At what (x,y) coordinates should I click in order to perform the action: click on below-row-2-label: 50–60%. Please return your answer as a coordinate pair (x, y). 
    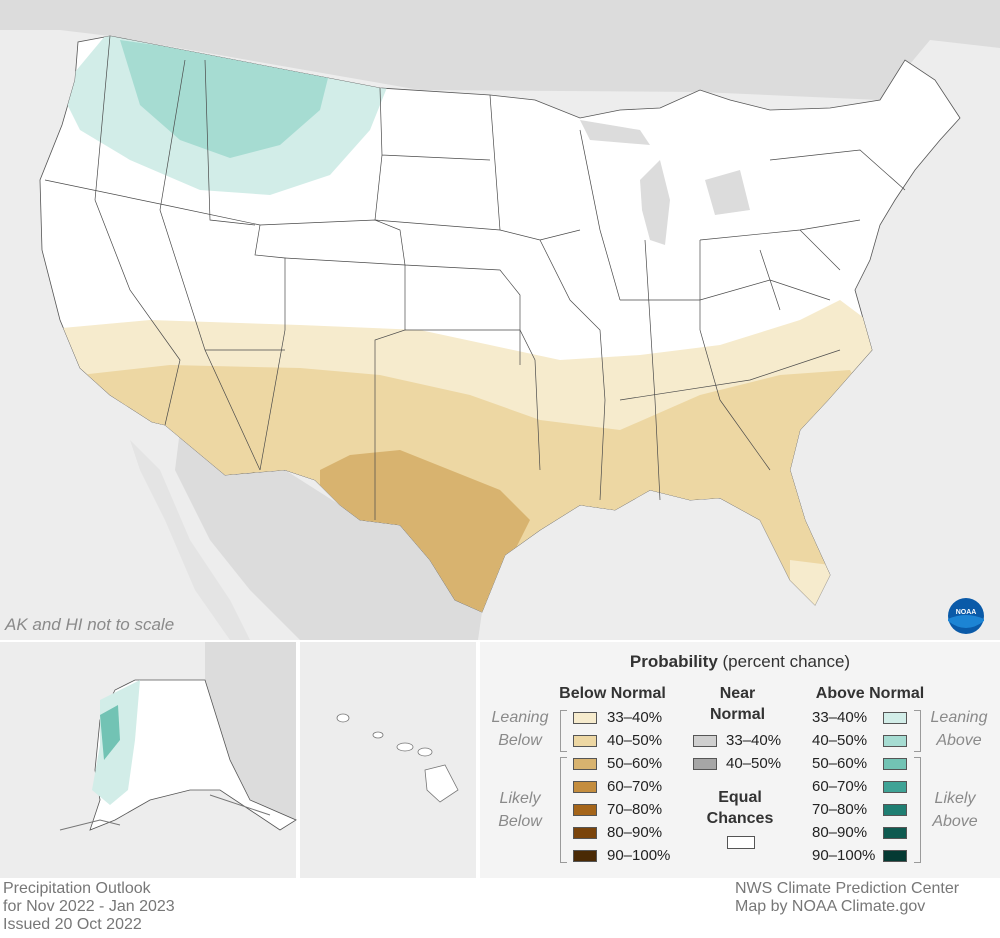
    Looking at the image, I should click on (635, 763).